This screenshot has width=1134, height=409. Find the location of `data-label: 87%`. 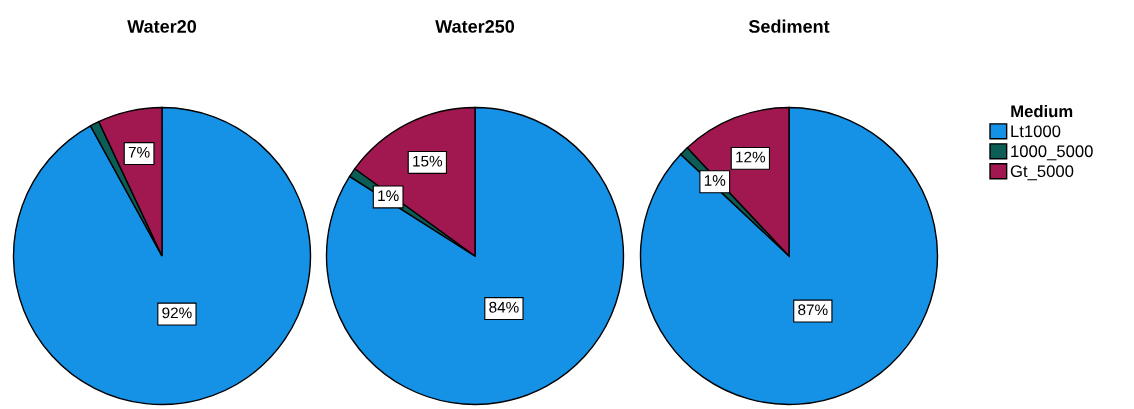

data-label: 87% is located at coordinates (813, 310).